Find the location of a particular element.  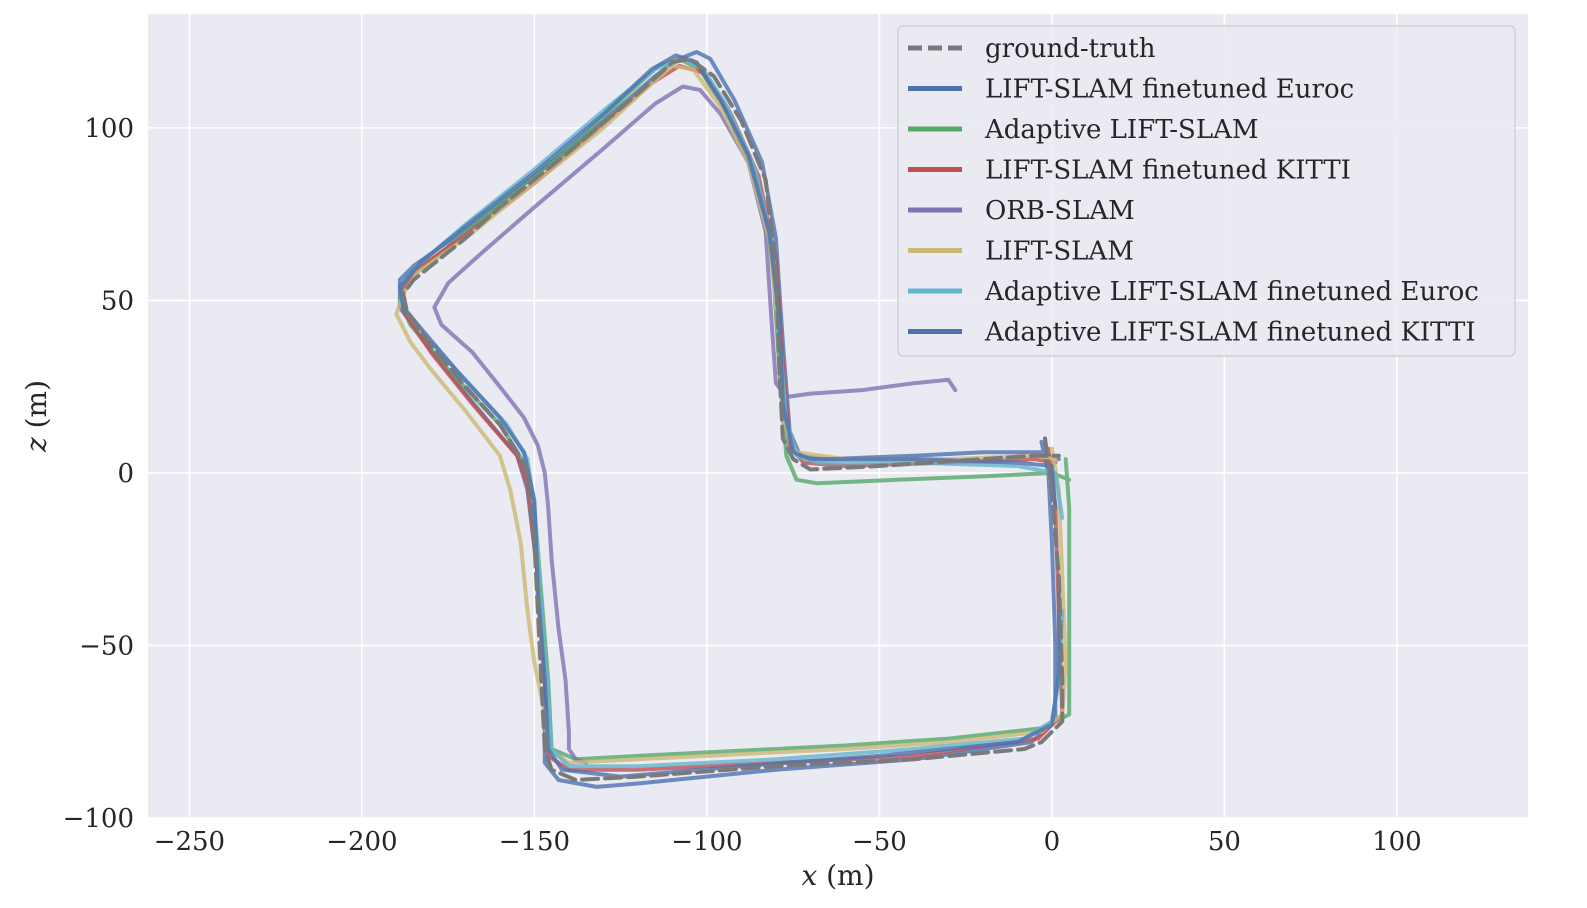

legend-box is located at coordinates (1206, 191).